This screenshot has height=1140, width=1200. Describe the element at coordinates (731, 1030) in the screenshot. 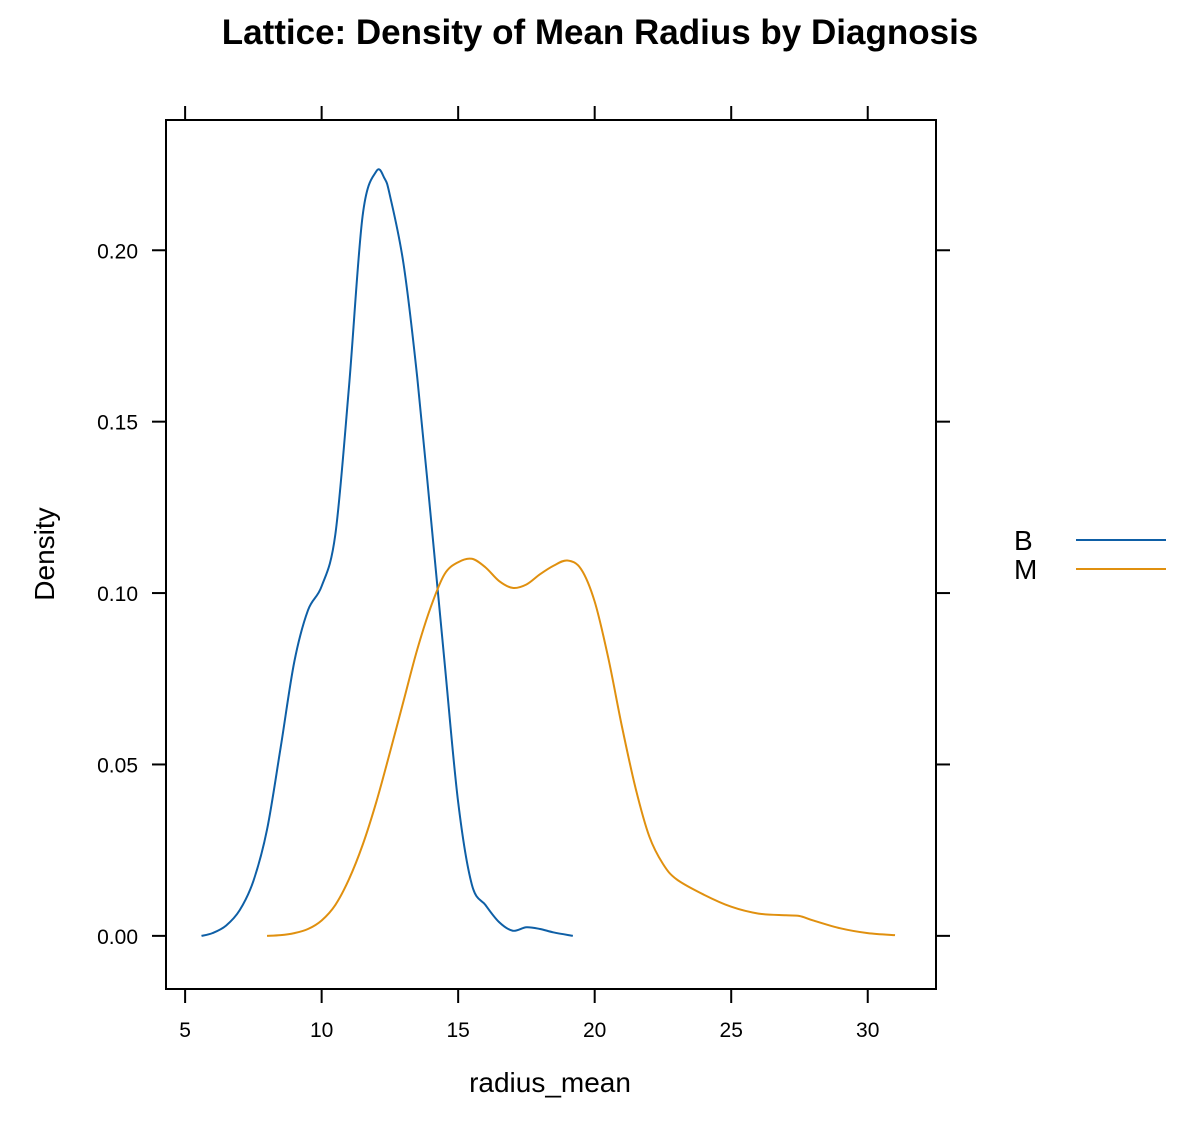

I see `x-tick-label: 25` at that location.